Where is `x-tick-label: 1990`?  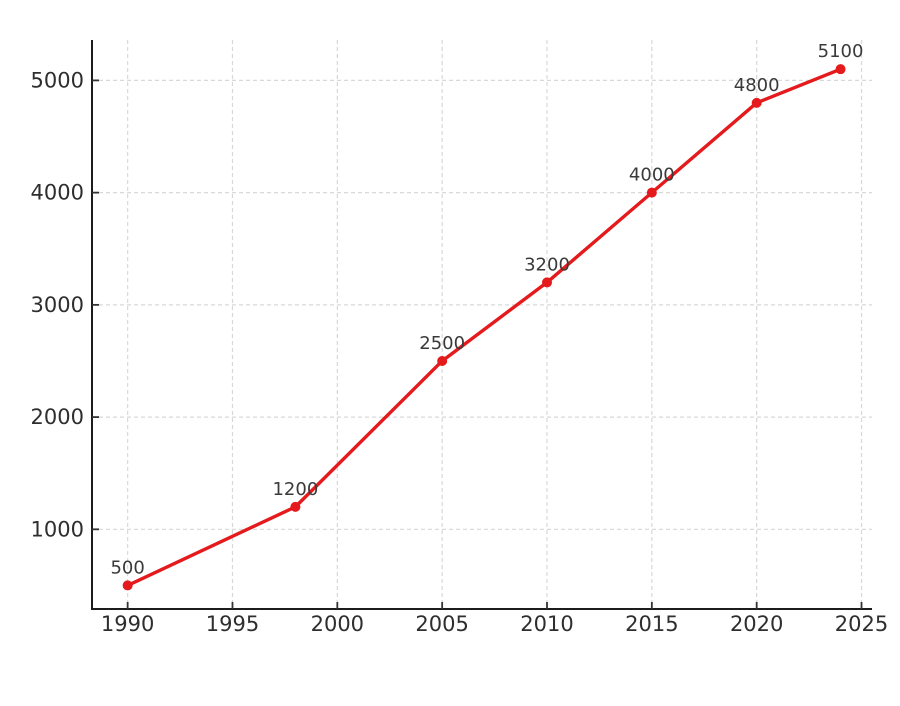 x-tick-label: 1990 is located at coordinates (127, 624).